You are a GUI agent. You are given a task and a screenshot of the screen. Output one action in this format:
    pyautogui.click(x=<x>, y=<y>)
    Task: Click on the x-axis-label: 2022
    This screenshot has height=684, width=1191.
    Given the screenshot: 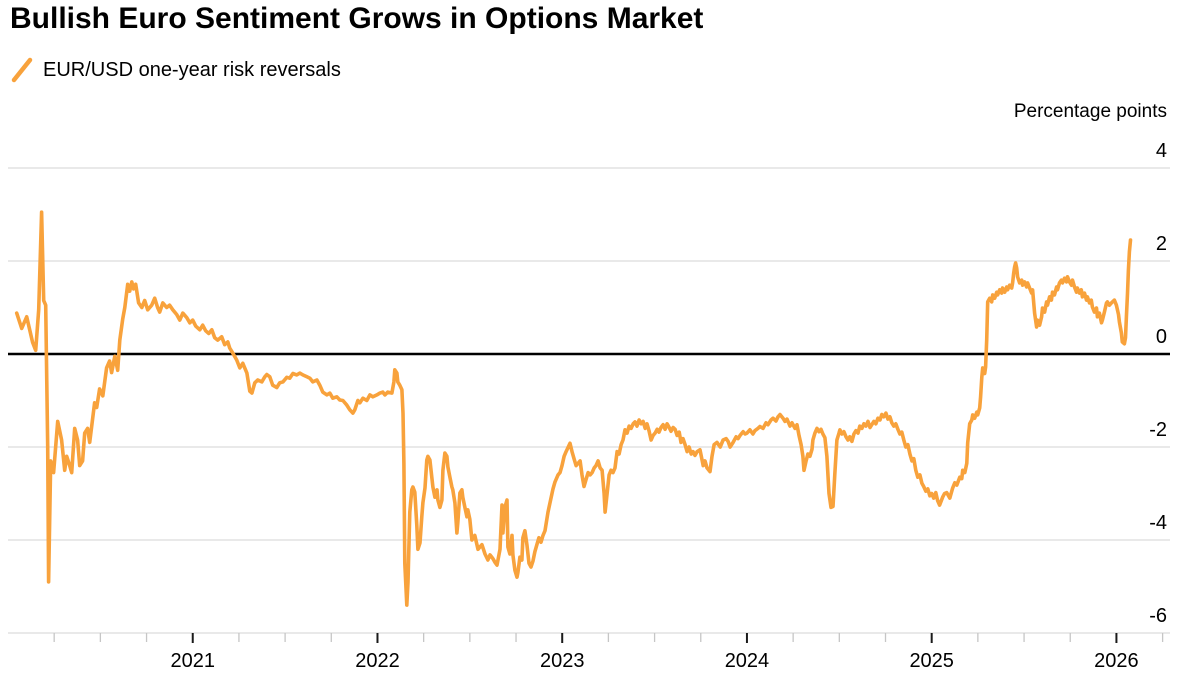 What is the action you would take?
    pyautogui.click(x=377, y=661)
    